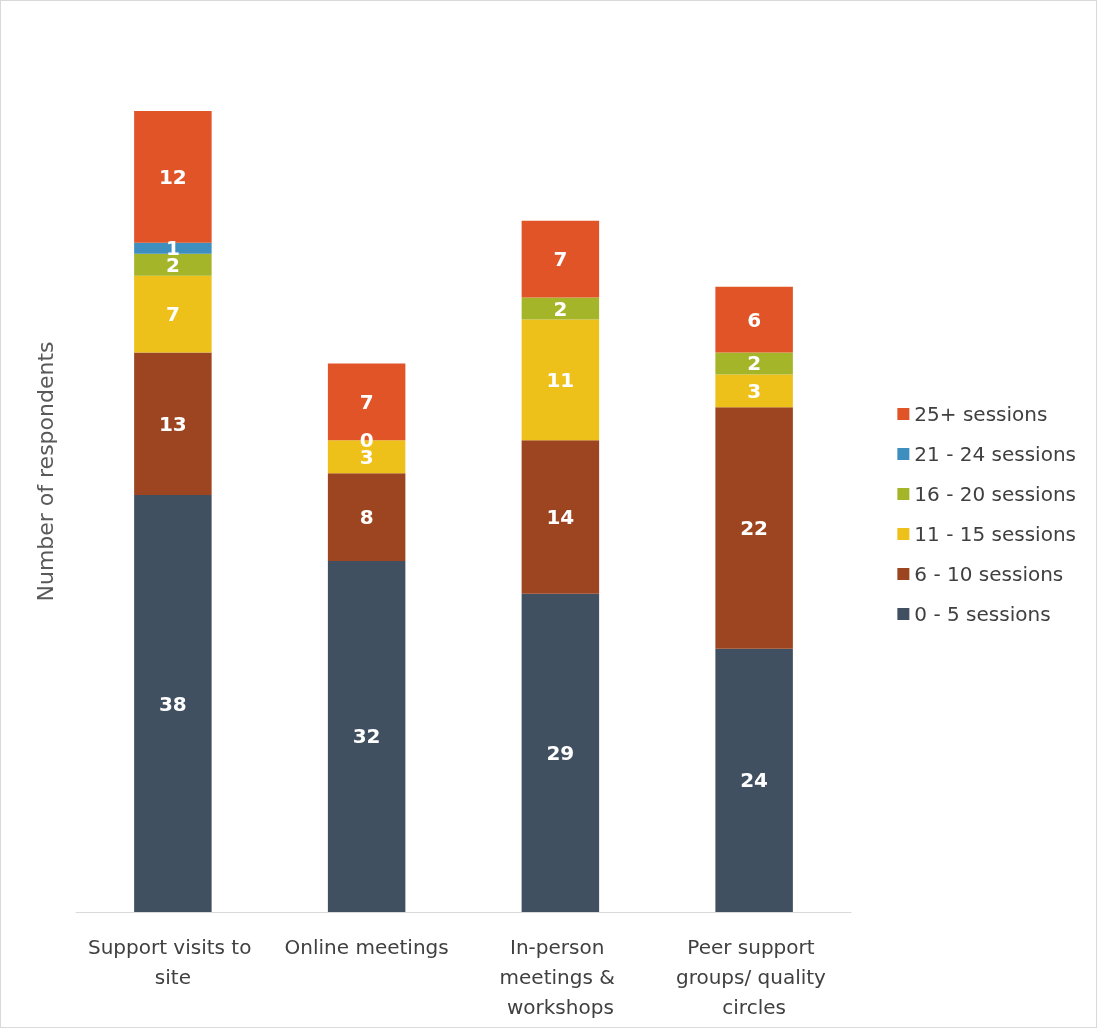 This screenshot has height=1028, width=1097. I want to click on legend-label: 6 - 10 sessions, so click(989, 574).